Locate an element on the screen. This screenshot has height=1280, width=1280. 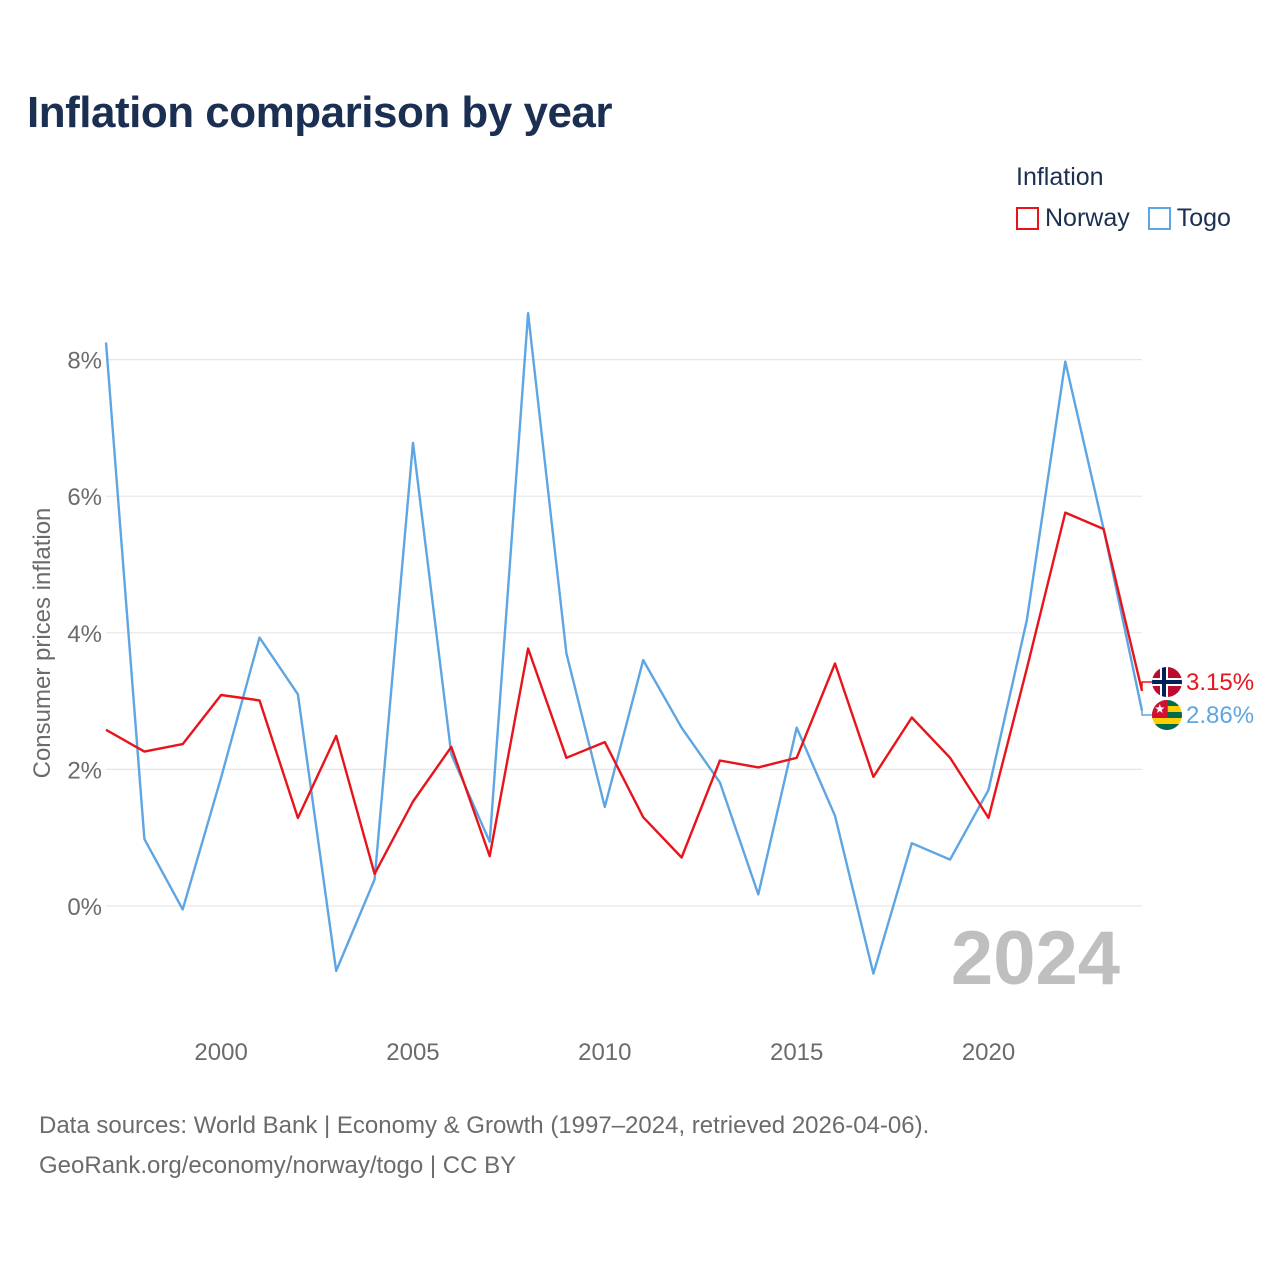
legend-swatch-togo is located at coordinates (1159, 218).